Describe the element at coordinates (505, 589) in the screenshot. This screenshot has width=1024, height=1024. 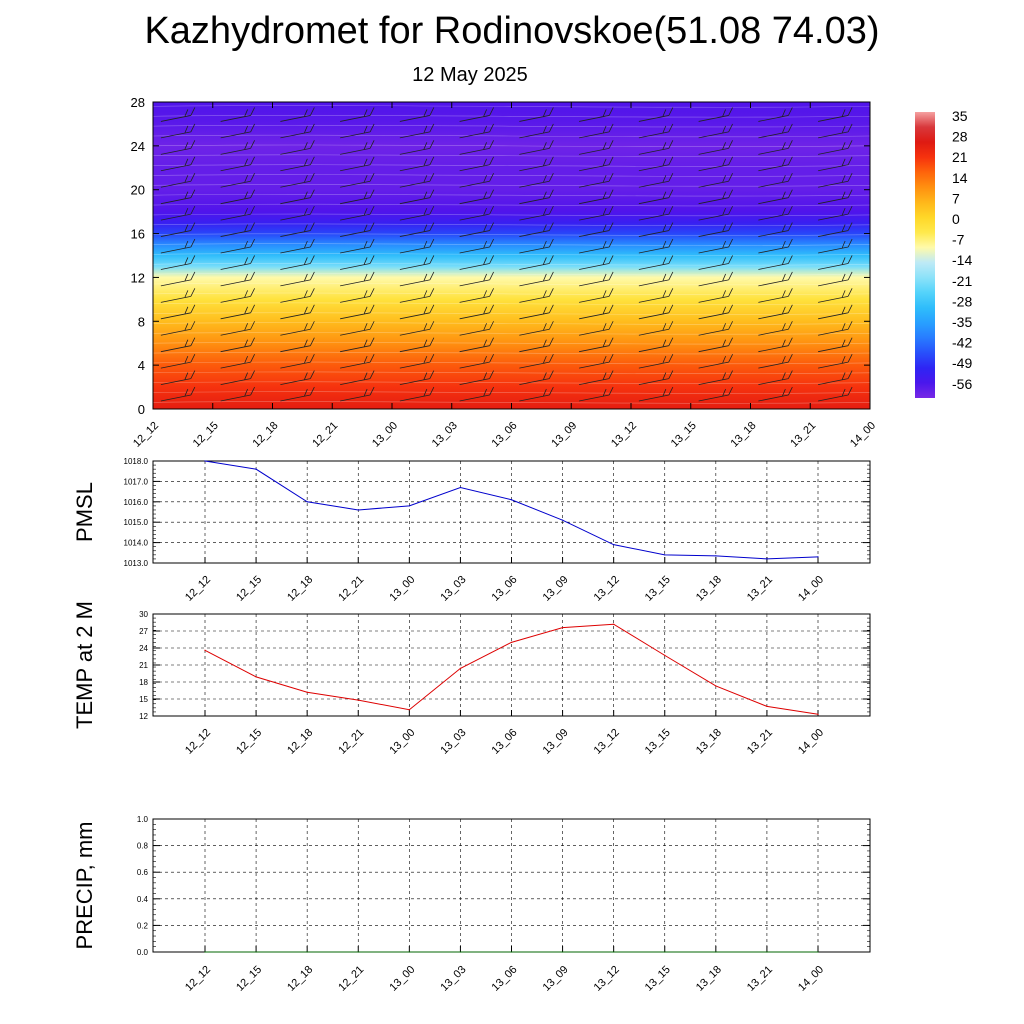
I see `pmsl-x-tick-label: 13_06` at that location.